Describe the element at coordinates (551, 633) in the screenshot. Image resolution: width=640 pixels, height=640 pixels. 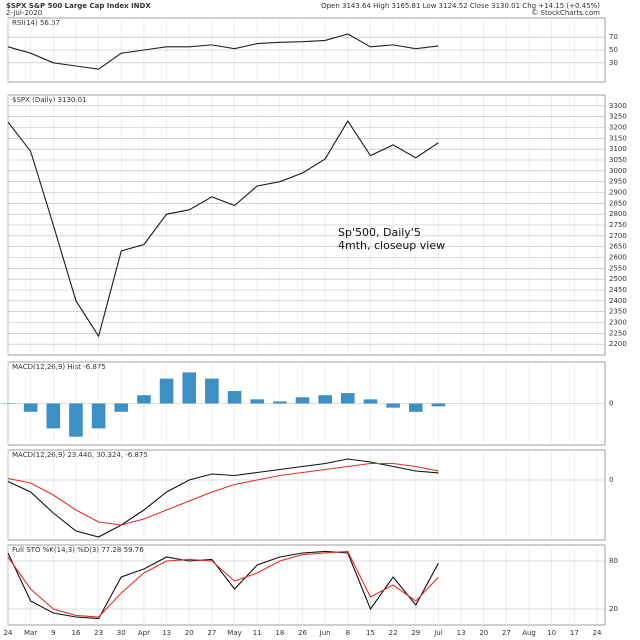
I see `x-tick-label: 10` at that location.